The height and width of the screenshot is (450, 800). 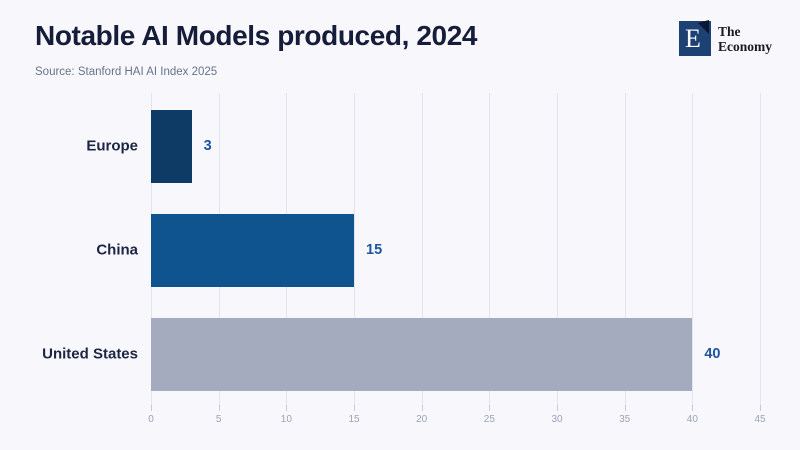 What do you see at coordinates (625, 419) in the screenshot?
I see `x-tick-label: 35` at bounding box center [625, 419].